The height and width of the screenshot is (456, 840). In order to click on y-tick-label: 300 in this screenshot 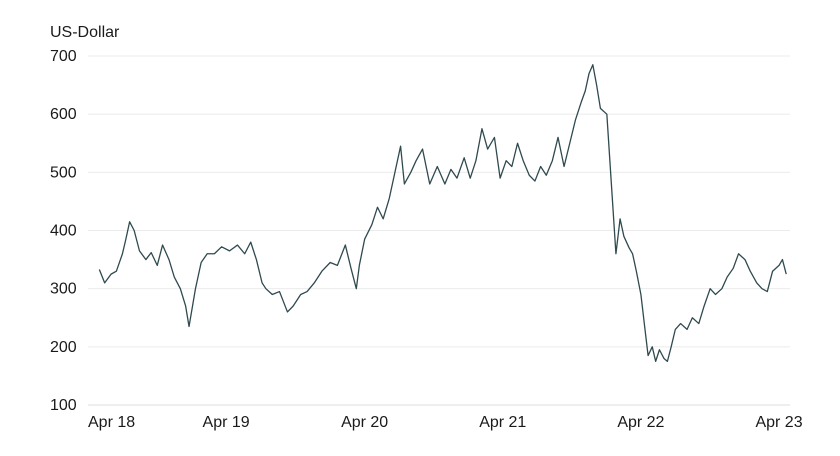, I will do `click(63, 289)`.